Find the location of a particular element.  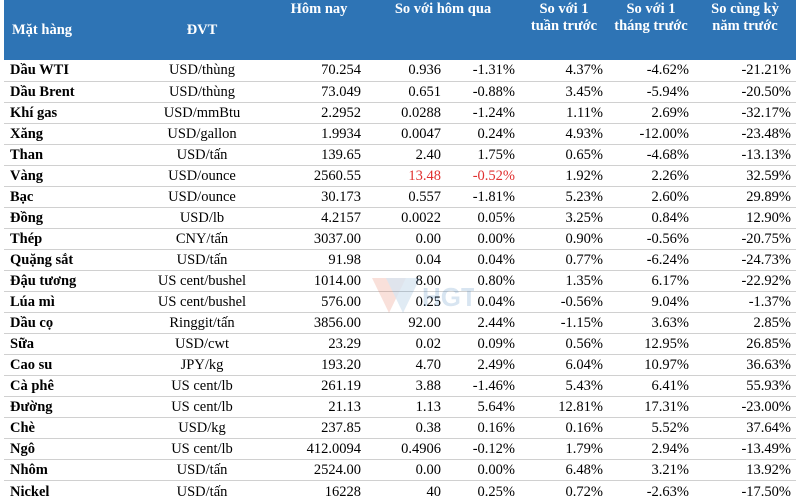

year-change: -13.49% is located at coordinates (745, 449).